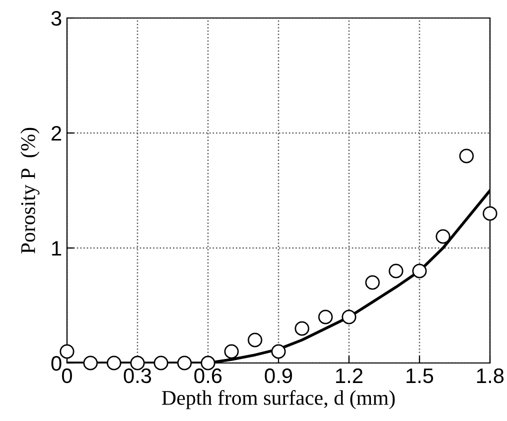 The height and width of the screenshot is (421, 507). Describe the element at coordinates (57, 133) in the screenshot. I see `y-tick-label: 2` at that location.